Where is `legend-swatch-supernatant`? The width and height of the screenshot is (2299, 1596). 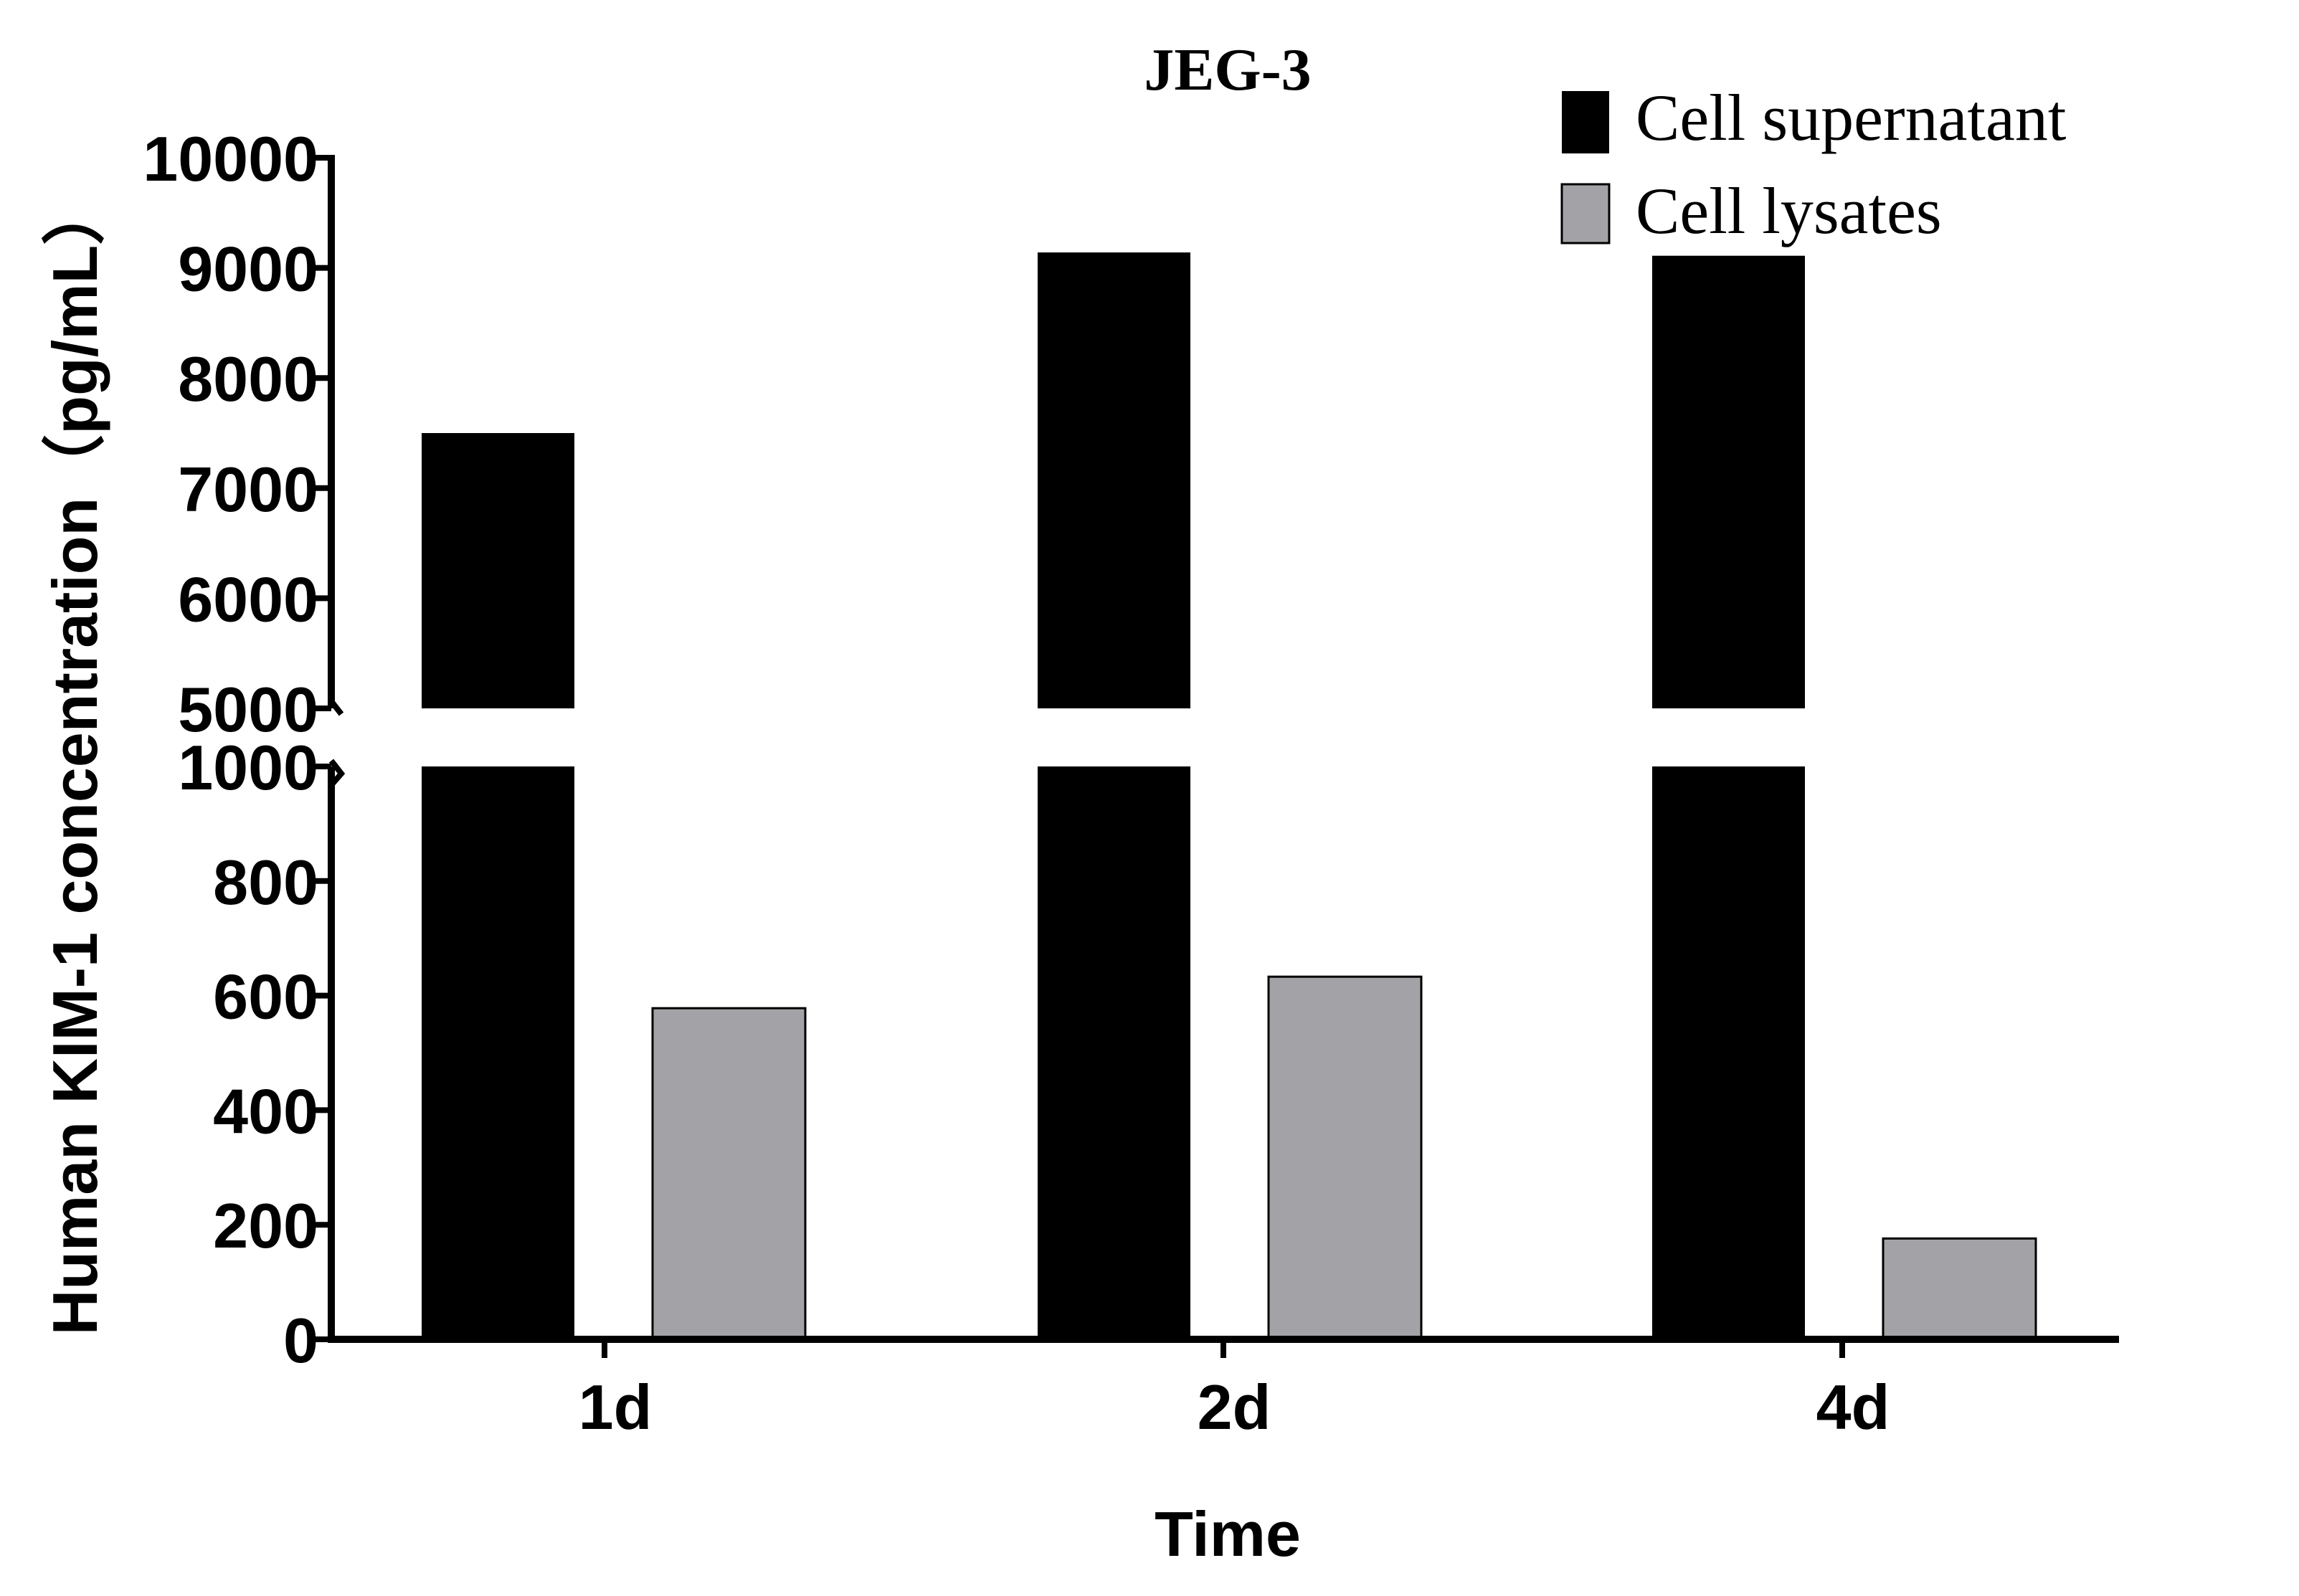
legend-swatch-supernatant is located at coordinates (1585, 122).